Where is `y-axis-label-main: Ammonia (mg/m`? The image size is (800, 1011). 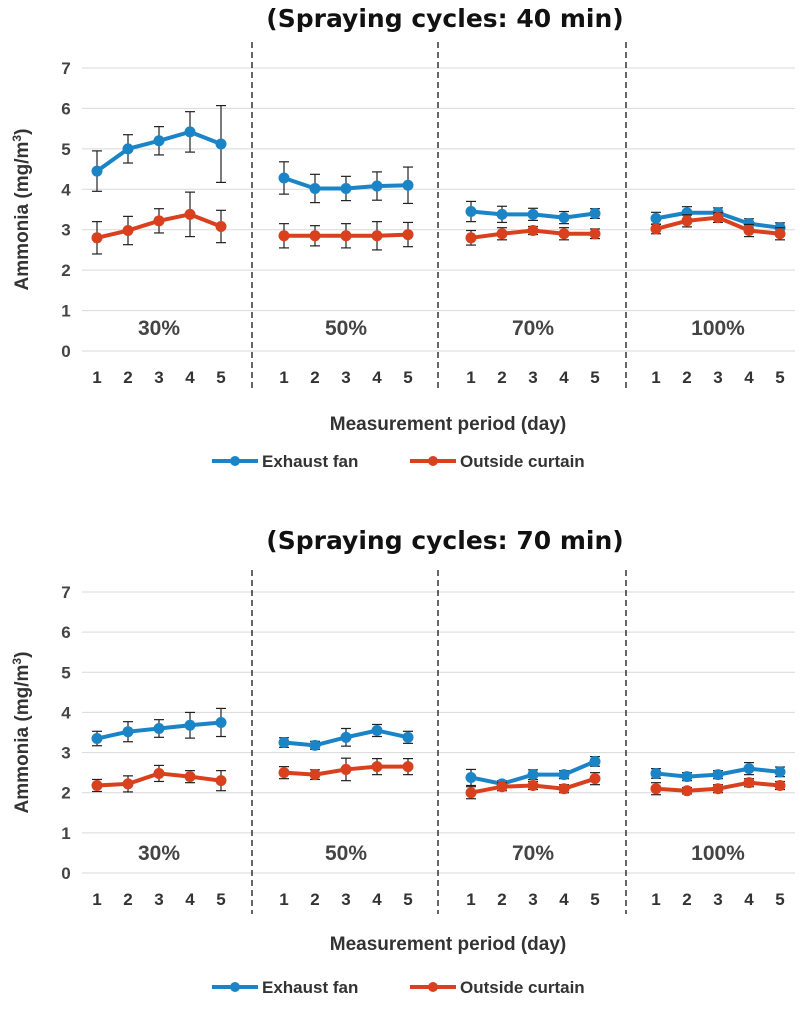
y-axis-label-main: Ammonia (mg/m is located at coordinates (22, 739).